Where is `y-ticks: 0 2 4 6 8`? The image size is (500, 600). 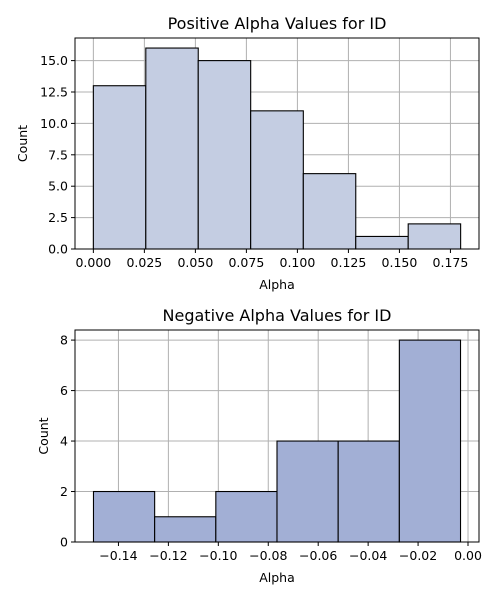 y-ticks: 0 2 4 6 8 is located at coordinates (67, 441).